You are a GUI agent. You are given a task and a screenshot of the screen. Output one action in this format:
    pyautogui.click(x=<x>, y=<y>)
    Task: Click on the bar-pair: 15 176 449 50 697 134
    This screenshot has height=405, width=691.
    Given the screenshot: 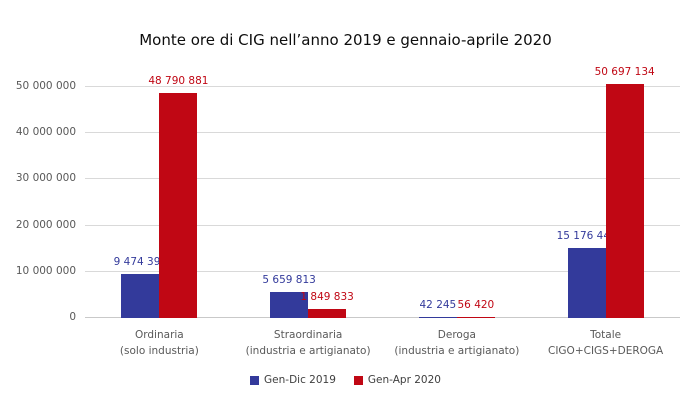 What is the action you would take?
    pyautogui.click(x=606, y=192)
    